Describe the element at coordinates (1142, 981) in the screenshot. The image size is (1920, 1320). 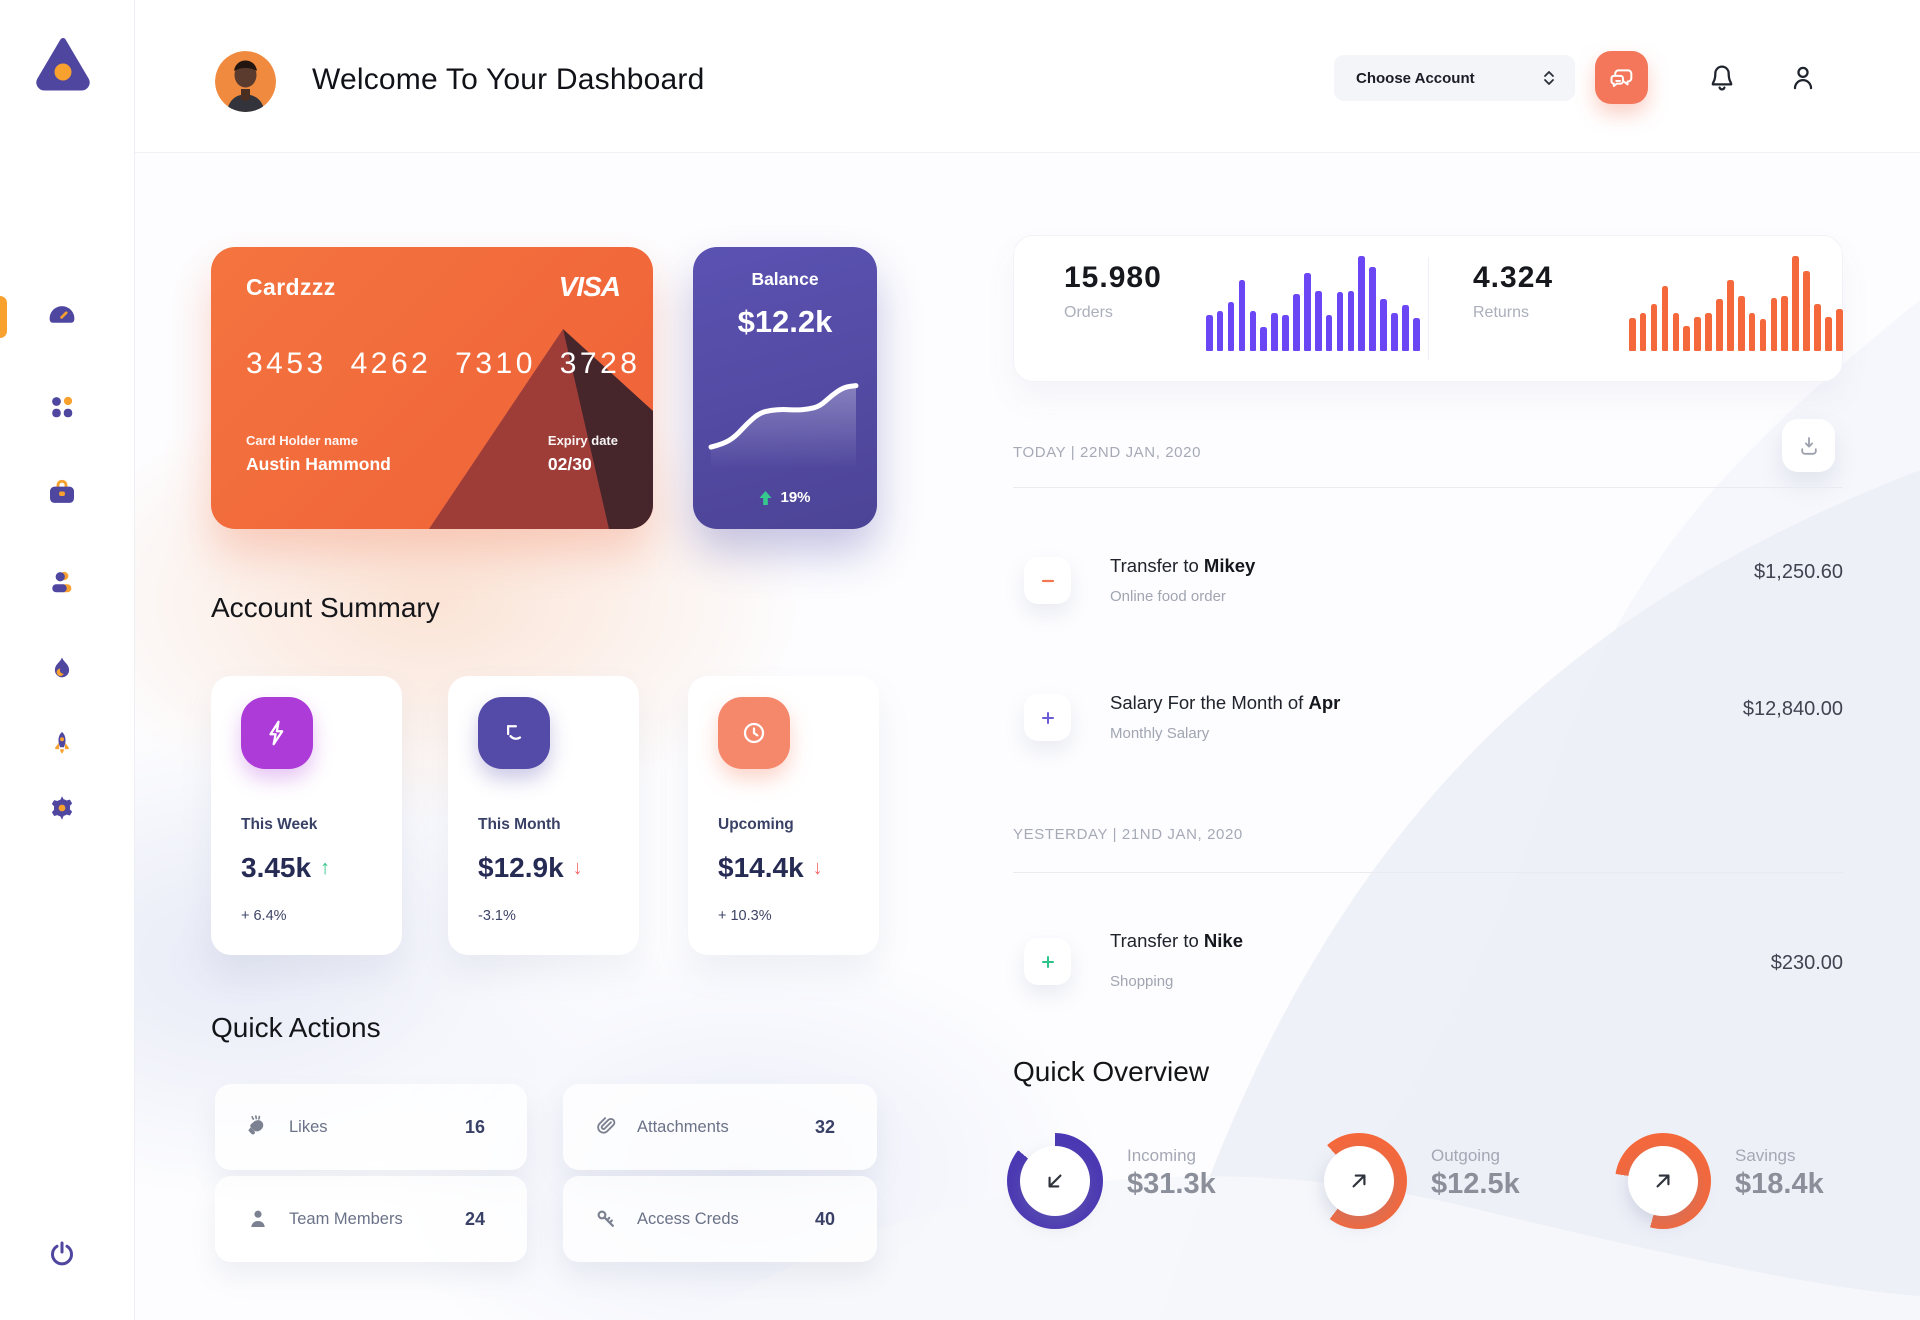
I see `transaction-subtitle: Shopping` at that location.